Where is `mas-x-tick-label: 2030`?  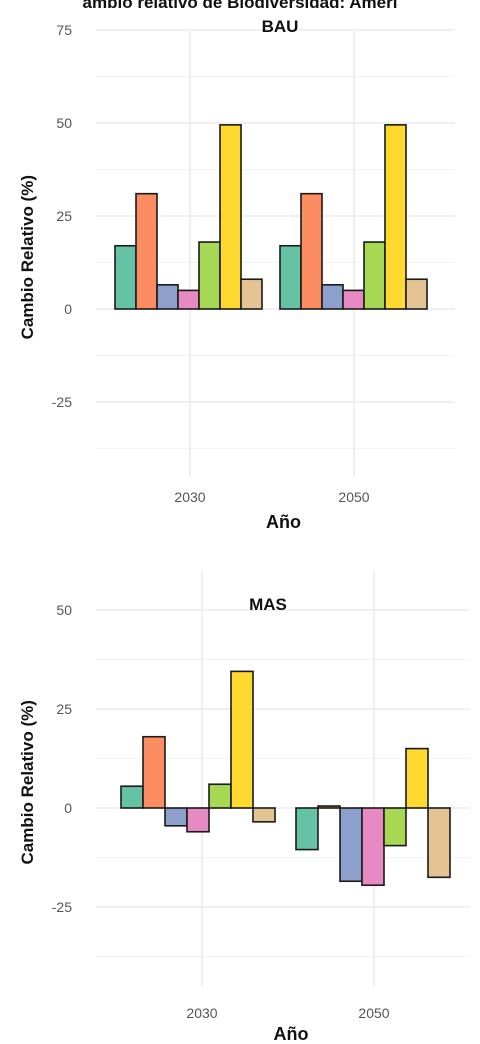
mas-x-tick-label: 2030 is located at coordinates (201, 1013).